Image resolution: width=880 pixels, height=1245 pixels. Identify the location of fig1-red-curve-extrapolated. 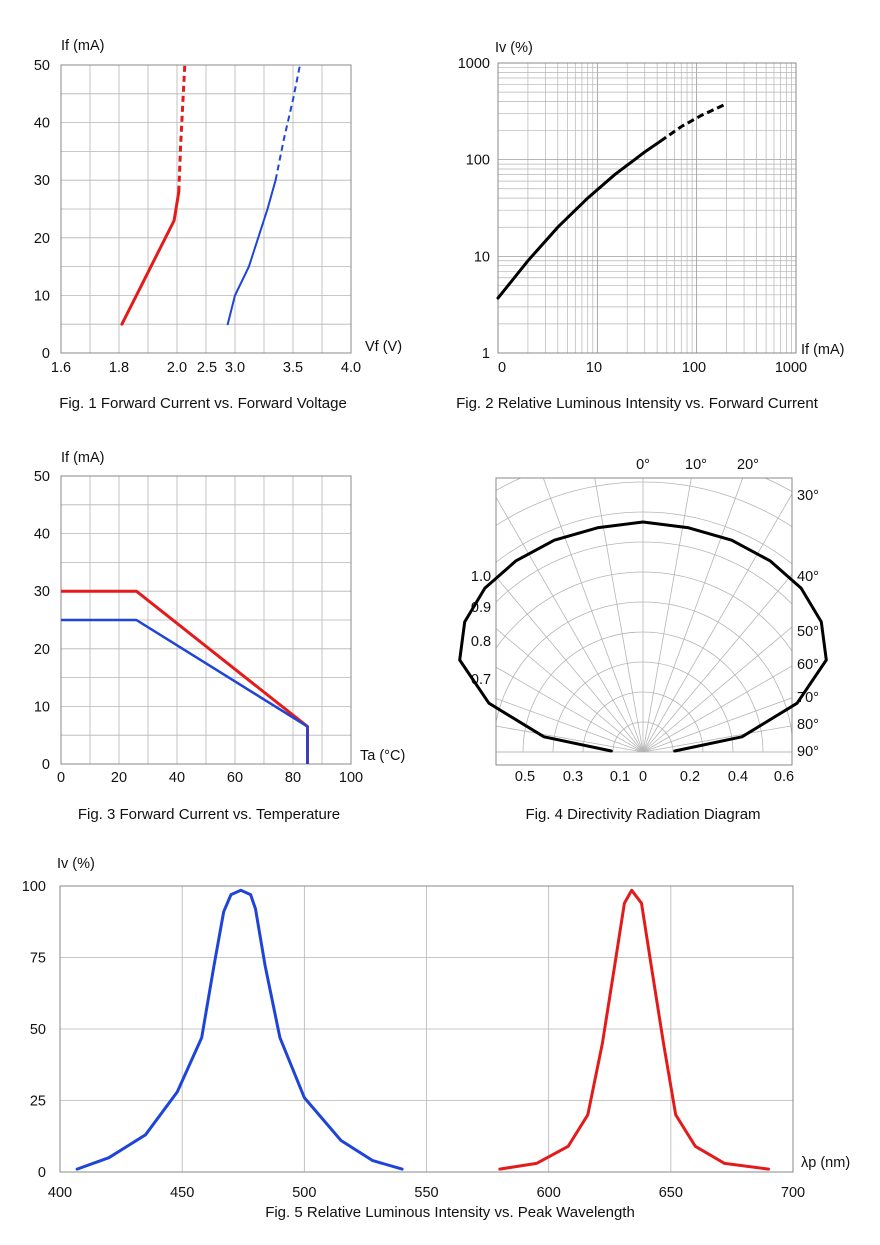
(182, 128).